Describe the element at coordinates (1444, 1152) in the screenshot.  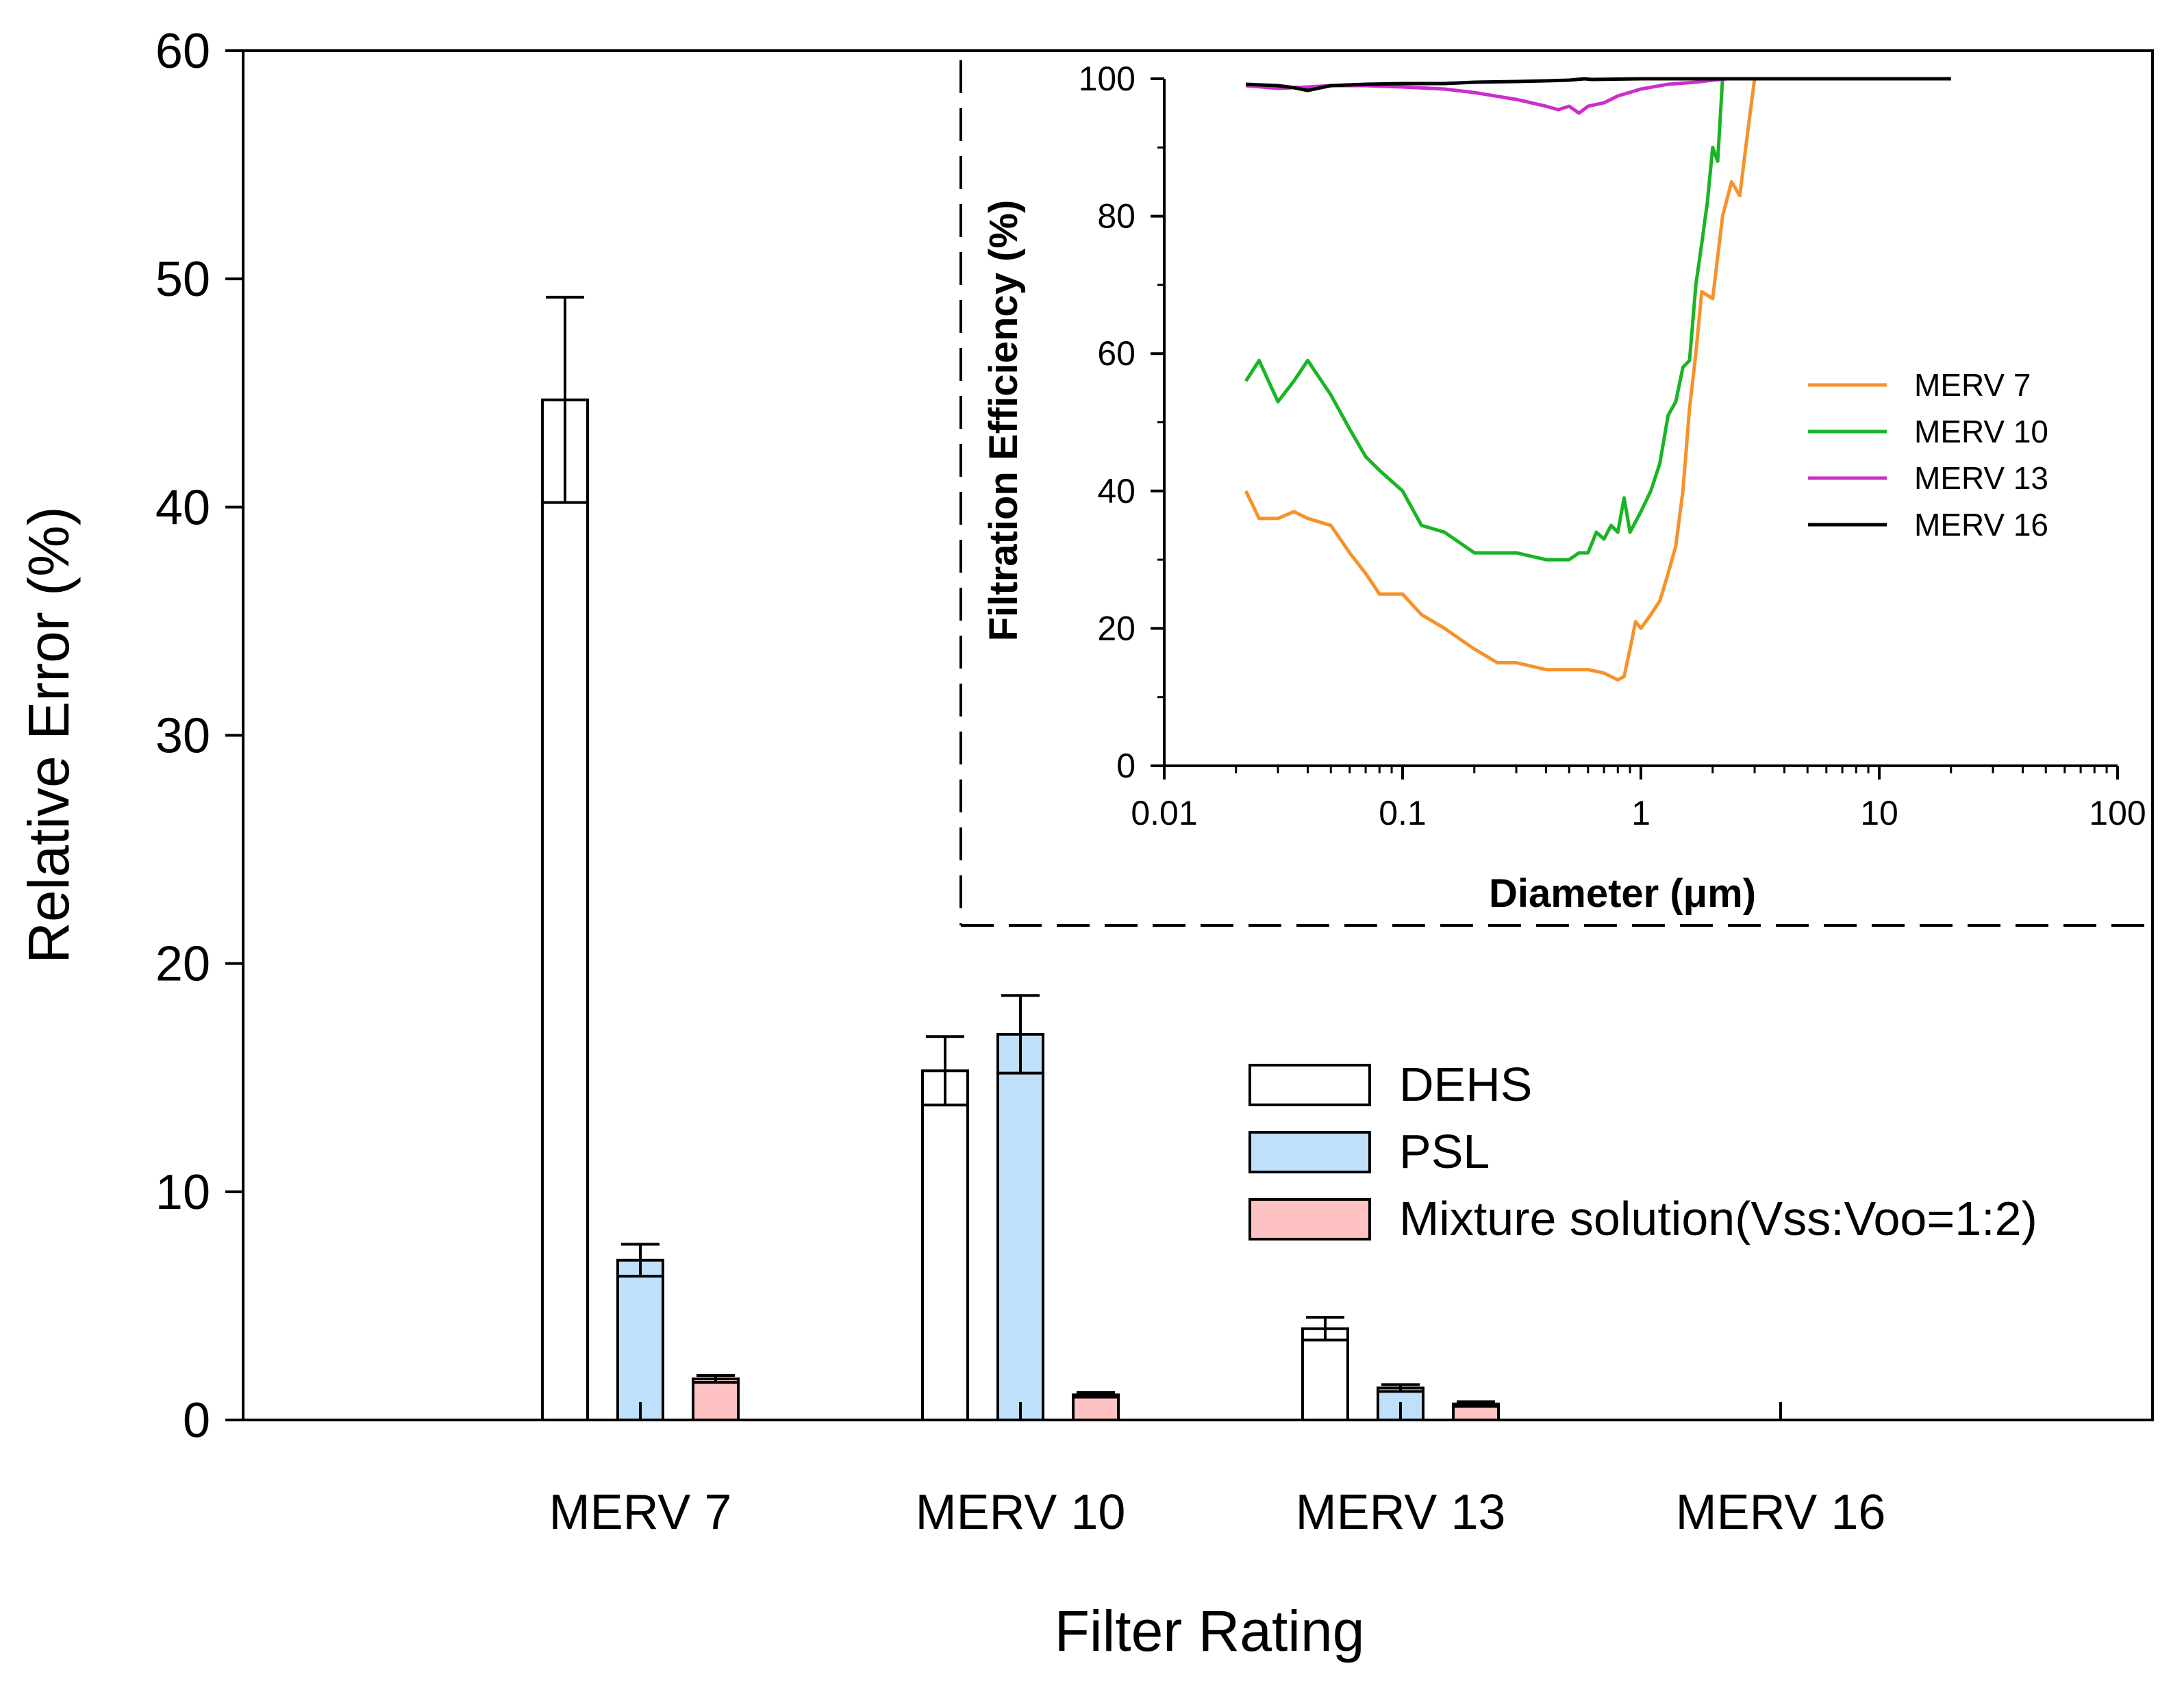
I see `legend-label: PSL` at that location.